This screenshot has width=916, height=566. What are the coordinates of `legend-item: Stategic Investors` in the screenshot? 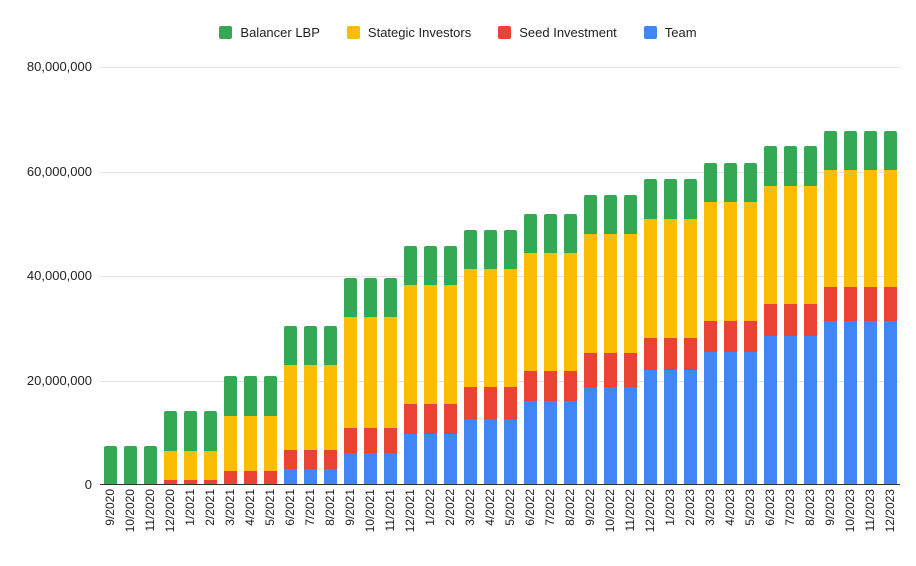 It's located at (409, 32).